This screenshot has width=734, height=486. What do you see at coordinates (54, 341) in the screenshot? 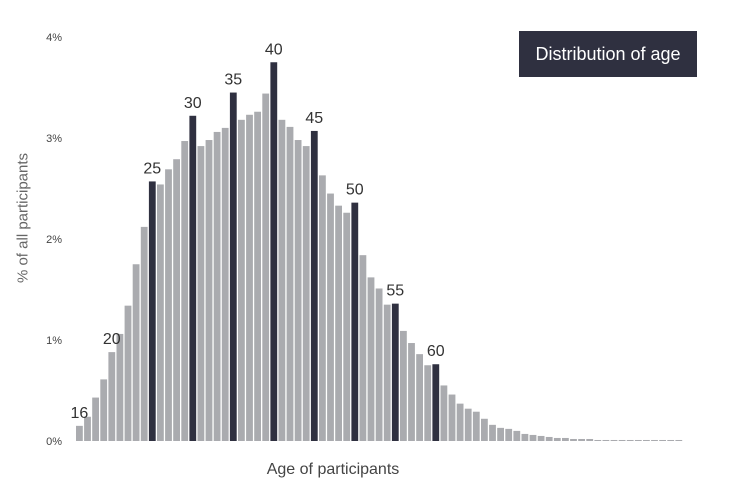
I see `y-tick-label: 1%` at bounding box center [54, 341].